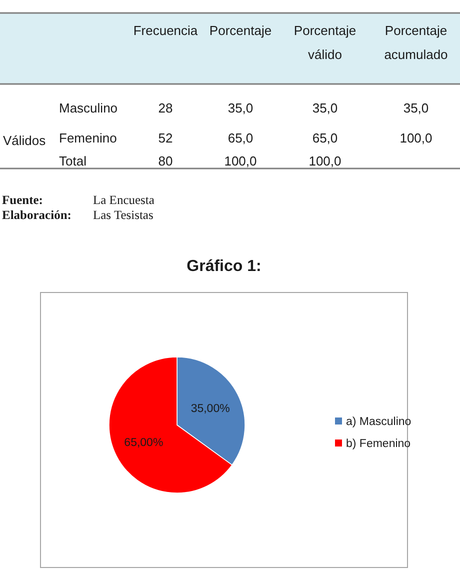 The height and width of the screenshot is (579, 460). I want to click on category-label: Porcentaje acumulado, so click(416, 42).